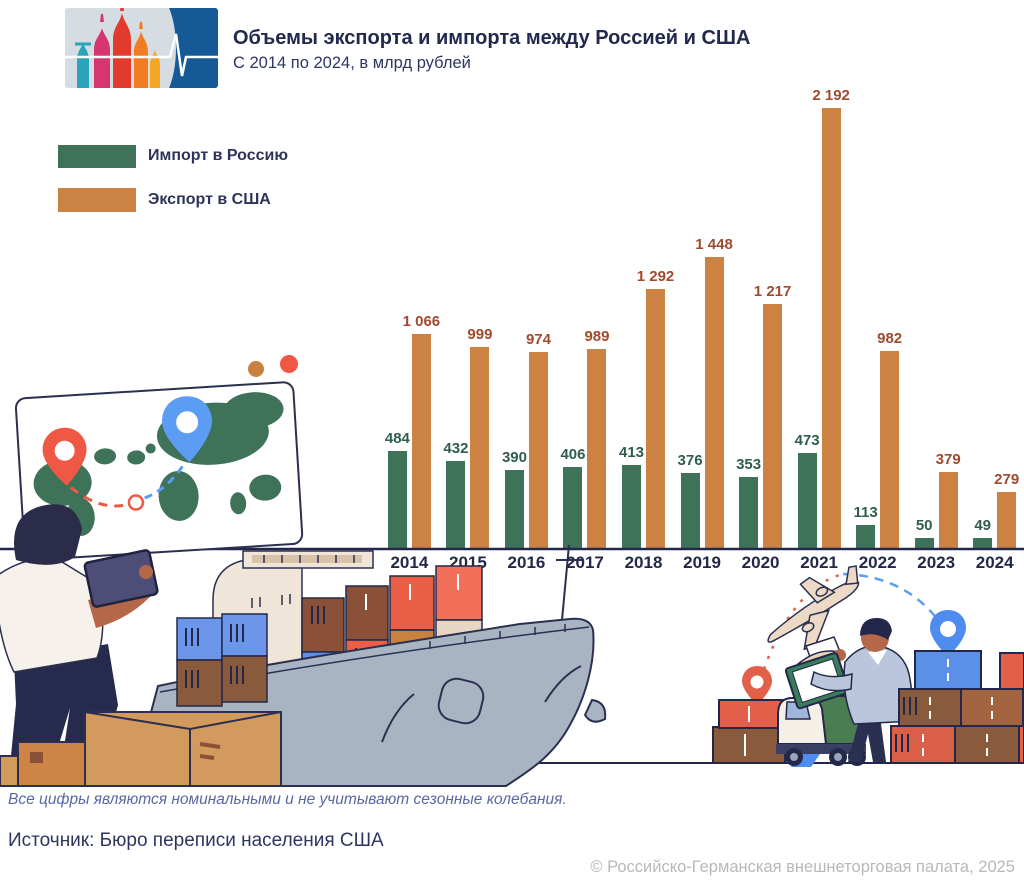 The image size is (1024, 893). What do you see at coordinates (352, 63) in the screenshot?
I see `page-subtitle: С 2014 по 2024, в млрд рублей` at bounding box center [352, 63].